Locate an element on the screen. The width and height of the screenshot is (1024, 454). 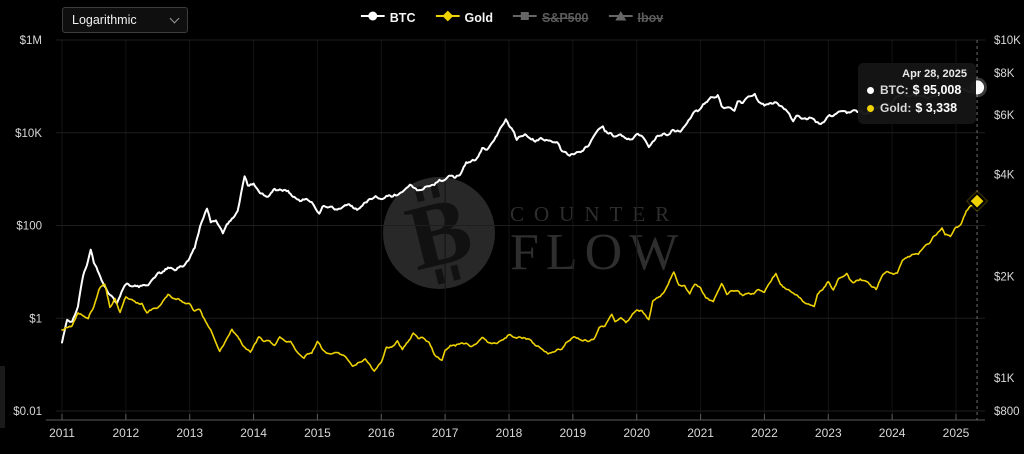
x-axis-year-label: 2025 is located at coordinates (956, 433).